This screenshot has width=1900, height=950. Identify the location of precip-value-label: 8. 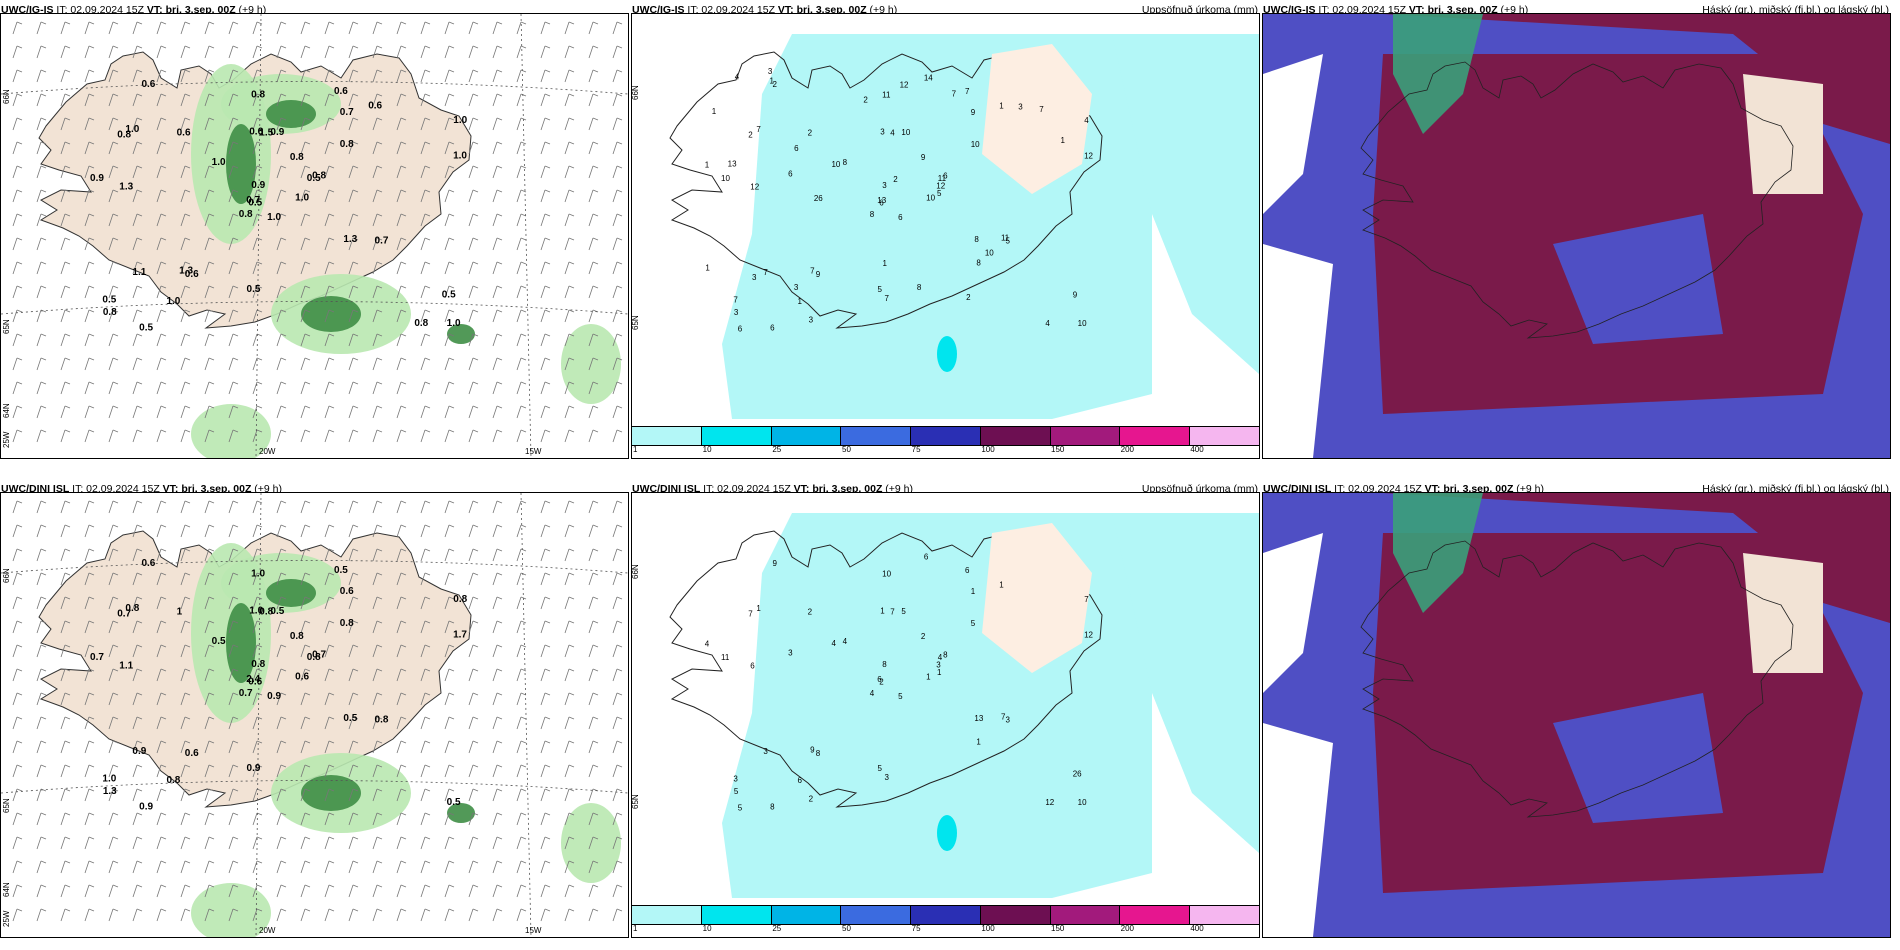
(818, 753).